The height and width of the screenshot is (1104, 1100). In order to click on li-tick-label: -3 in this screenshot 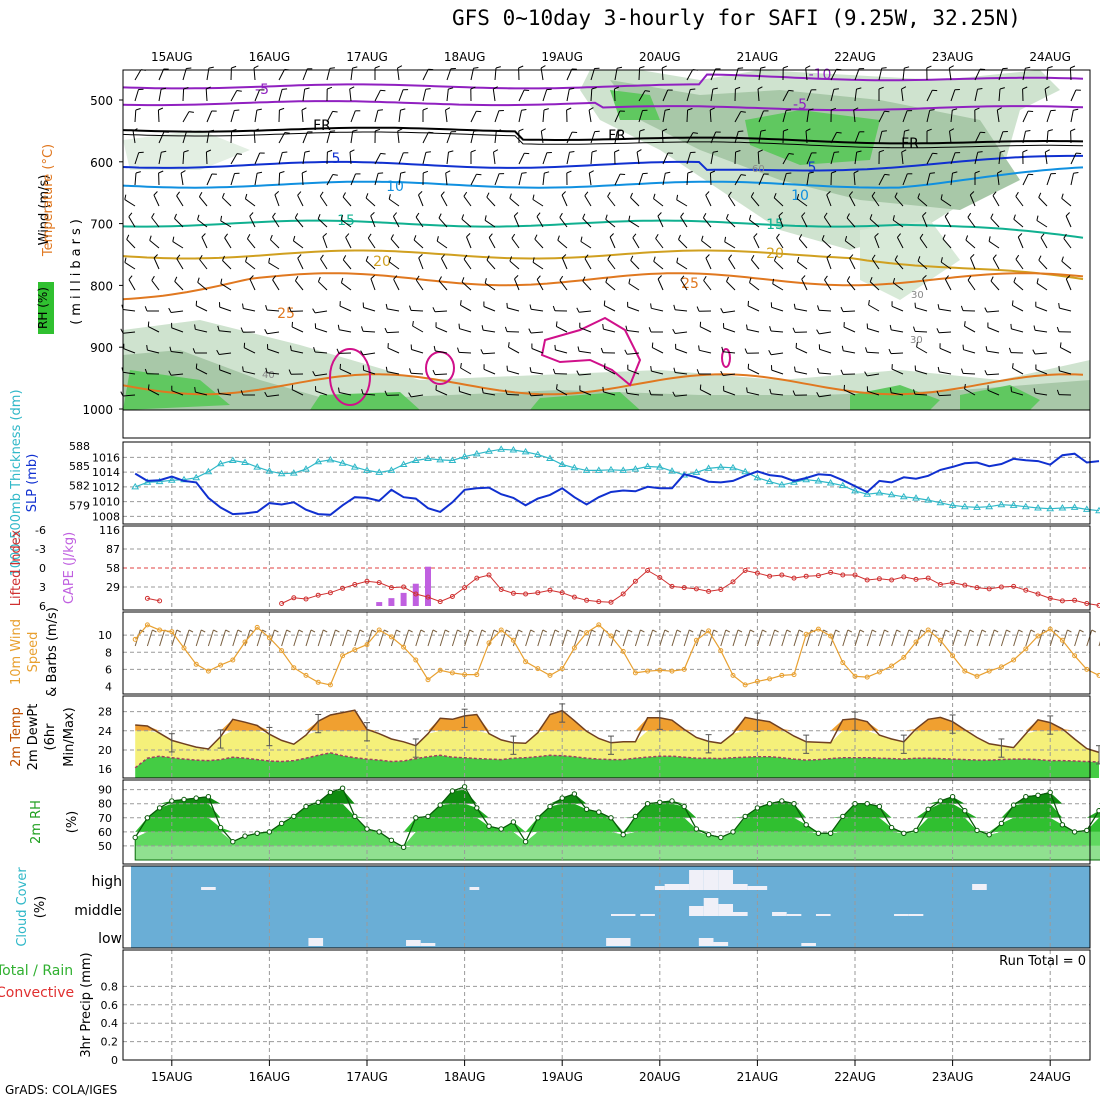, I will do `click(40, 549)`.